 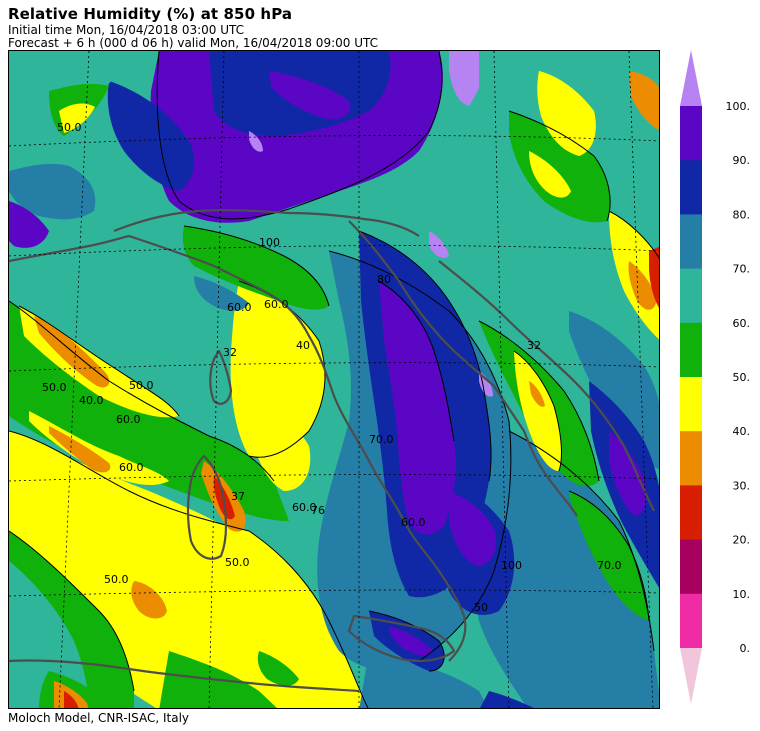 What do you see at coordinates (742, 540) in the screenshot?
I see `legend-label: 20.` at bounding box center [742, 540].